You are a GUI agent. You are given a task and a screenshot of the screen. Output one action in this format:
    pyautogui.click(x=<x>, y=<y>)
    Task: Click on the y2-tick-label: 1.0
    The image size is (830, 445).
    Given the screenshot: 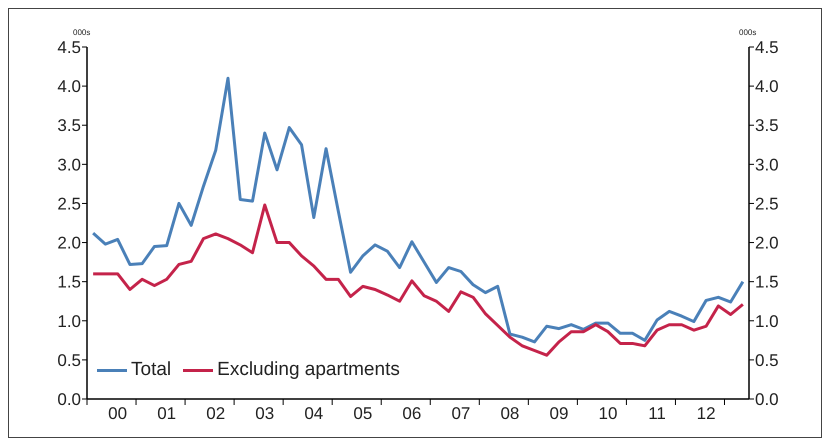 What is the action you would take?
    pyautogui.click(x=767, y=321)
    